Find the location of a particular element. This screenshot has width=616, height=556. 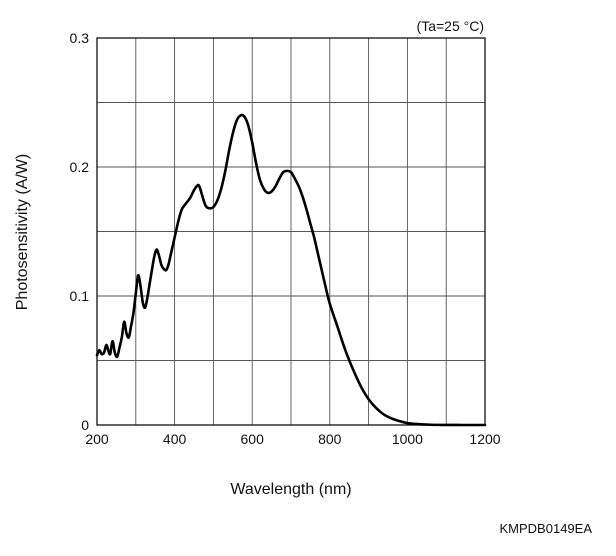

x-tick-label: 1000 is located at coordinates (407, 439).